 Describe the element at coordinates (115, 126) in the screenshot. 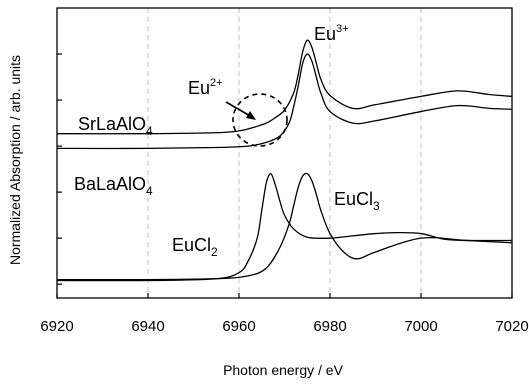

I see `series-label-srlaalo4: SrLaAlO4` at that location.